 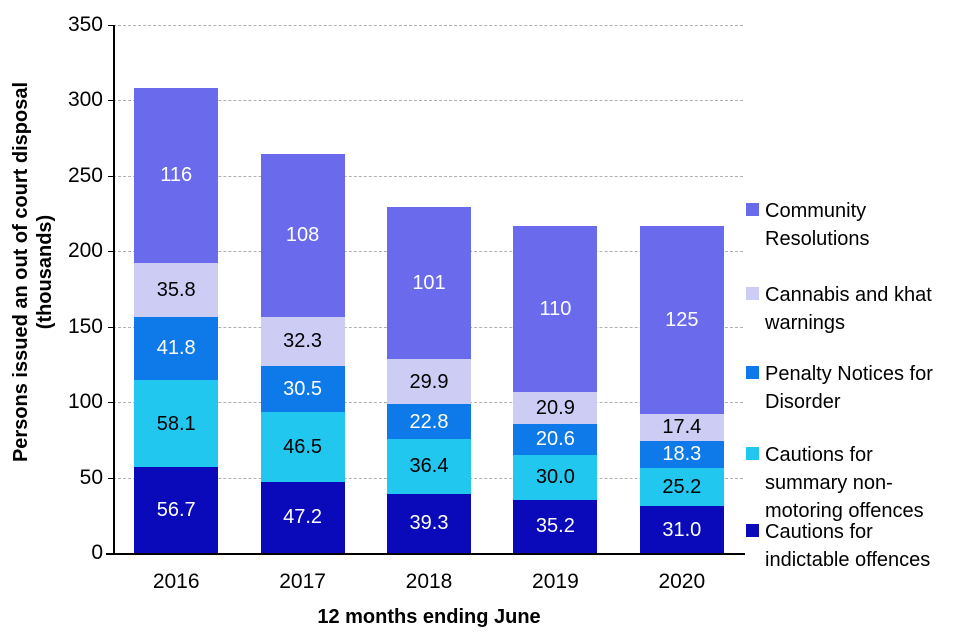 What do you see at coordinates (848, 546) in the screenshot?
I see `legend-label: Cautions for indictable offences` at bounding box center [848, 546].